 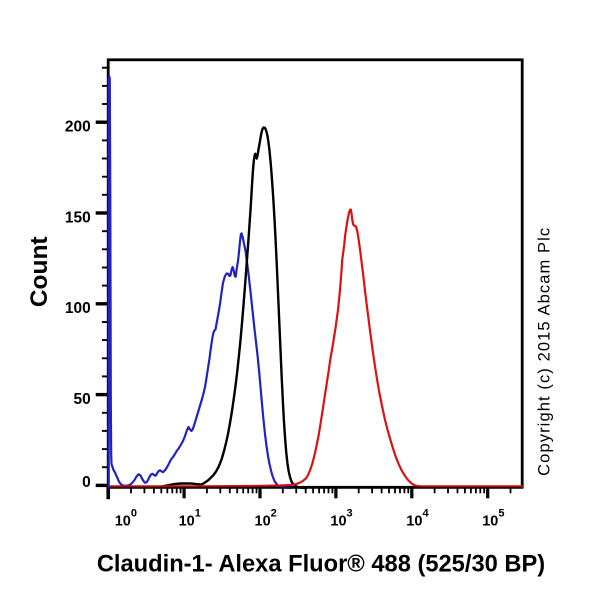 I want to click on svg-text: 150, so click(x=78, y=217).